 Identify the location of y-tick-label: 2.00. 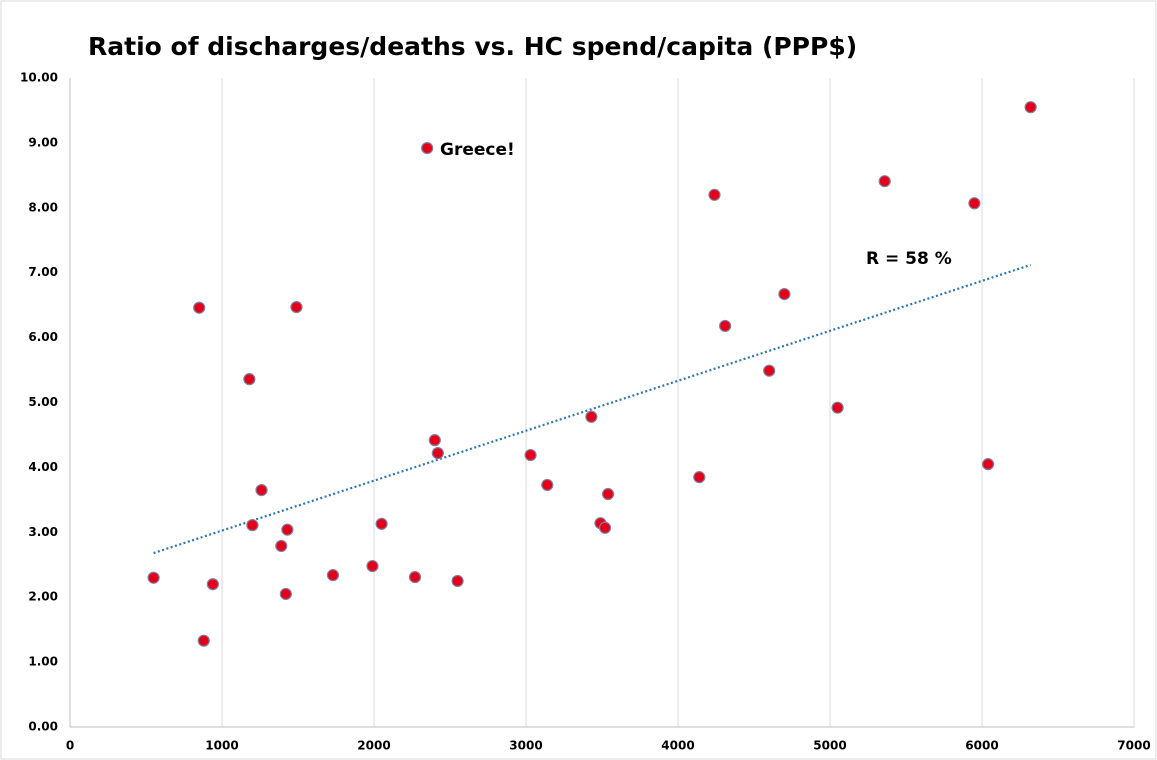
(43, 597).